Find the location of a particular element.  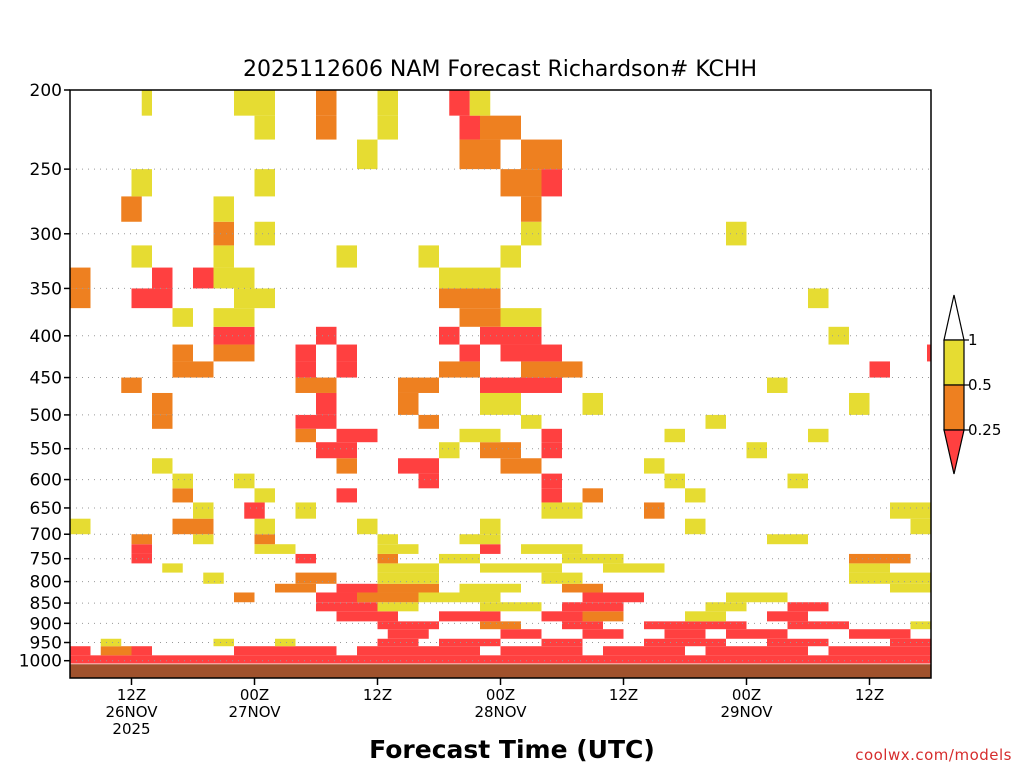

colorbar-label: 0.25 is located at coordinates (984, 430).